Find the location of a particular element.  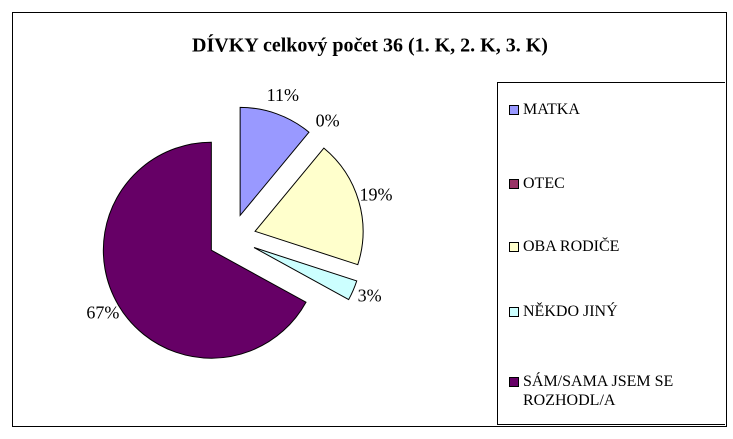

legend-label: NĚKDO JINÝ is located at coordinates (570, 311).